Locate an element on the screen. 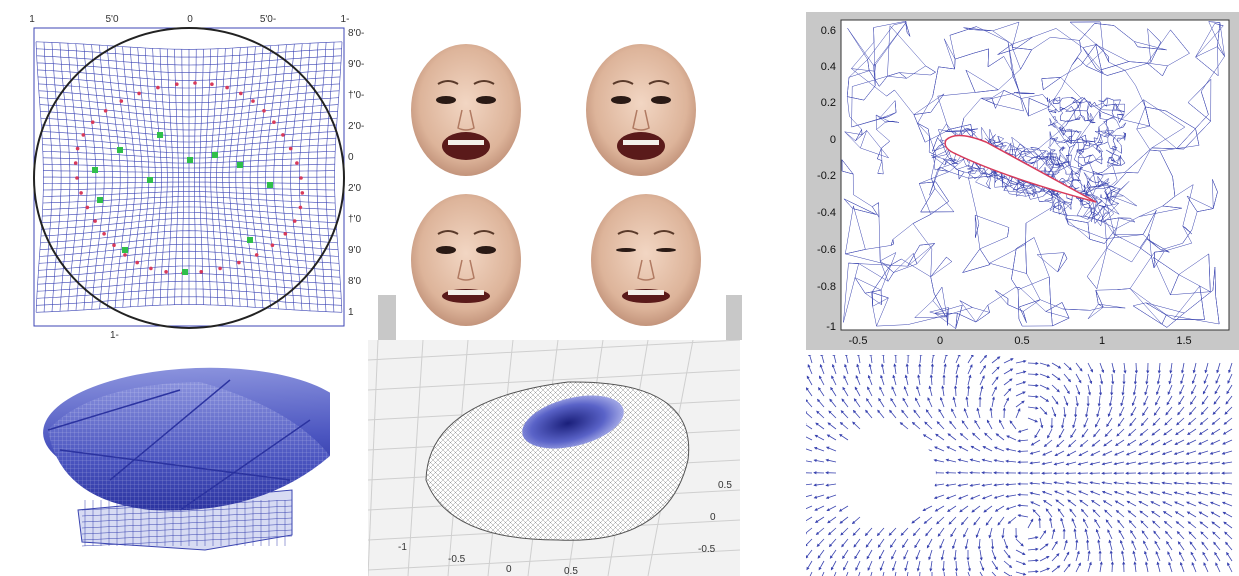 The height and width of the screenshot is (576, 1239). y-tick-labels: 0.6 0.4 0.2 0 -0.2 -0.4 -0.6 -0.8 -1 is located at coordinates (826, 179).